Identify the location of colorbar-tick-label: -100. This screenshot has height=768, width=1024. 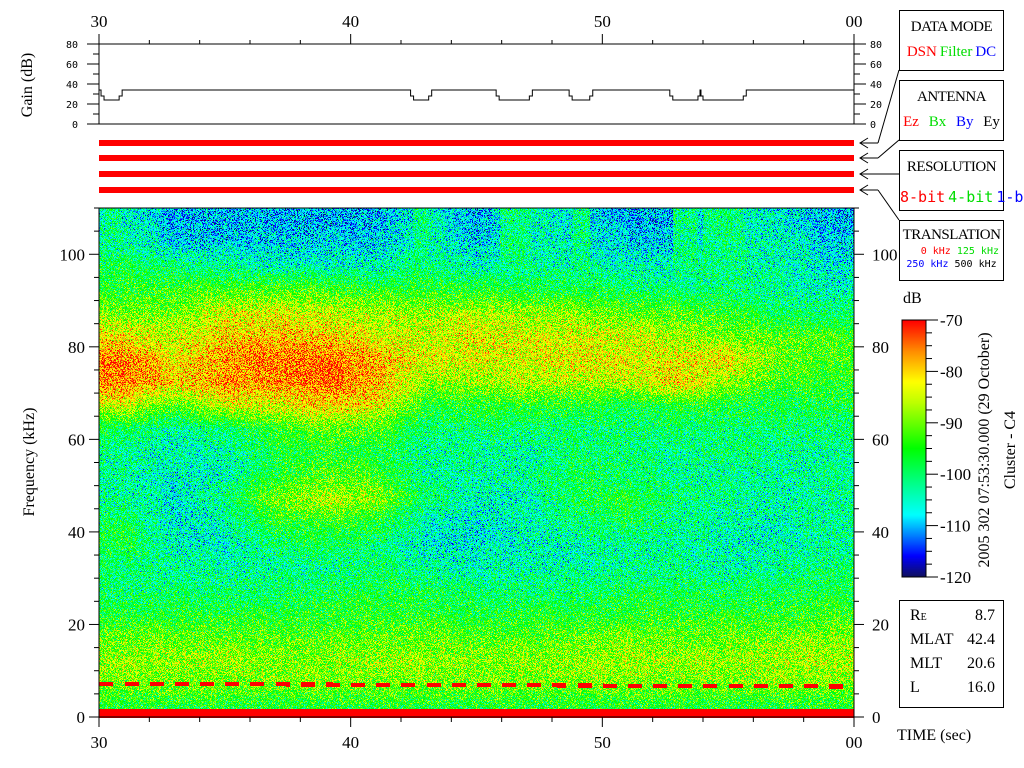
(955, 474).